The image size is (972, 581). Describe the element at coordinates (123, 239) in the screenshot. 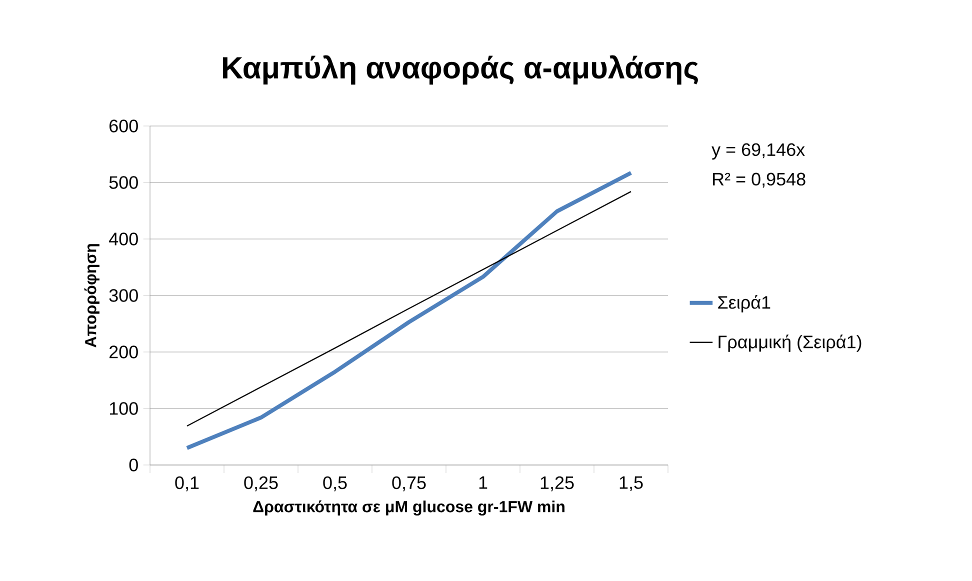

I see `y-tick-label: 400` at that location.